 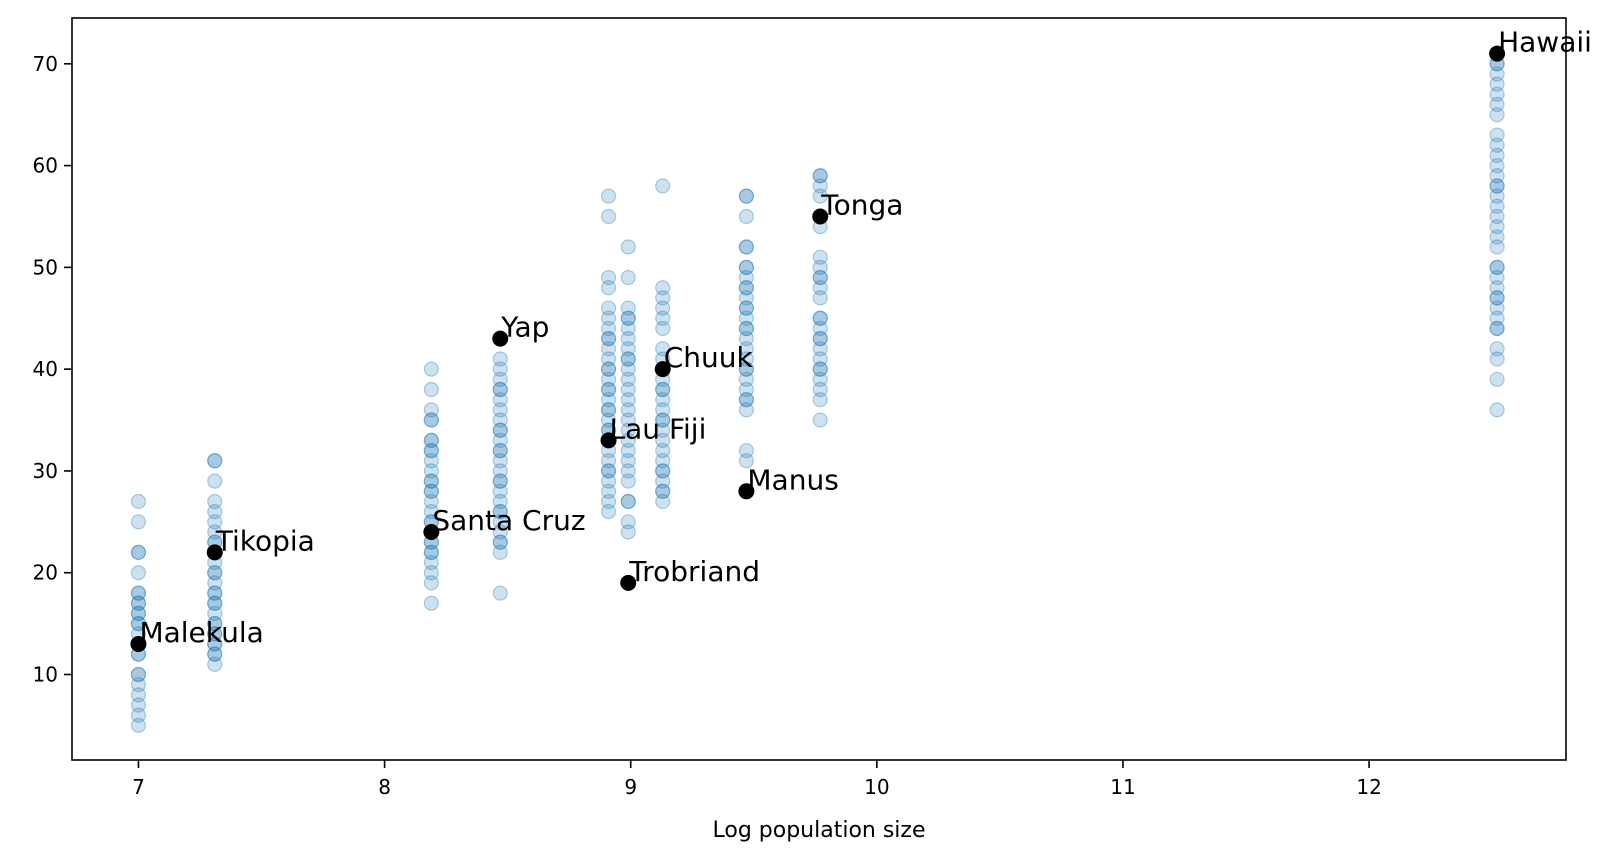 I want to click on x-axis-label: Log population size, so click(x=818, y=830).